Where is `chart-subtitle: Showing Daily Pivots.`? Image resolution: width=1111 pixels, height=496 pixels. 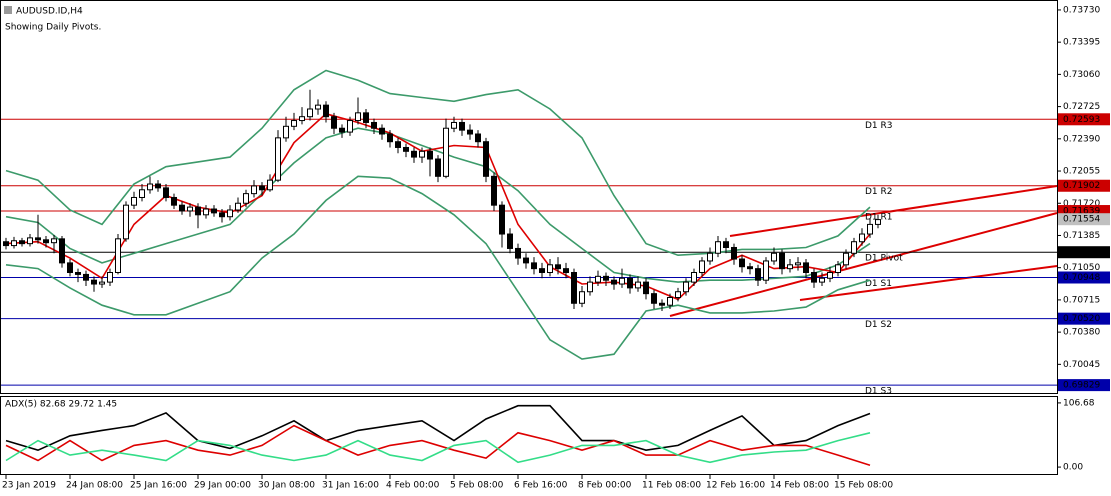
chart-subtitle: Showing Daily Pivots. is located at coordinates (53, 28).